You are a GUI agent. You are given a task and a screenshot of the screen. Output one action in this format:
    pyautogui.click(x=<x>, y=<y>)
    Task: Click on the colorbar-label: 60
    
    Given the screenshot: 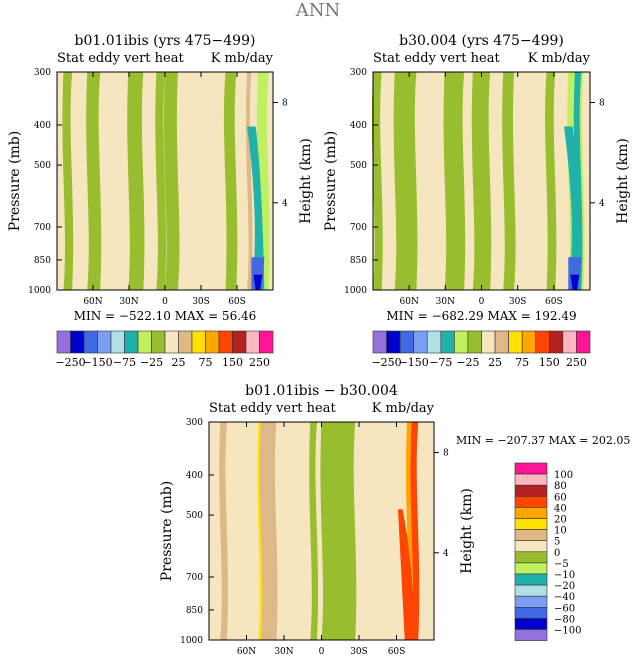 What is the action you would take?
    pyautogui.click(x=560, y=497)
    